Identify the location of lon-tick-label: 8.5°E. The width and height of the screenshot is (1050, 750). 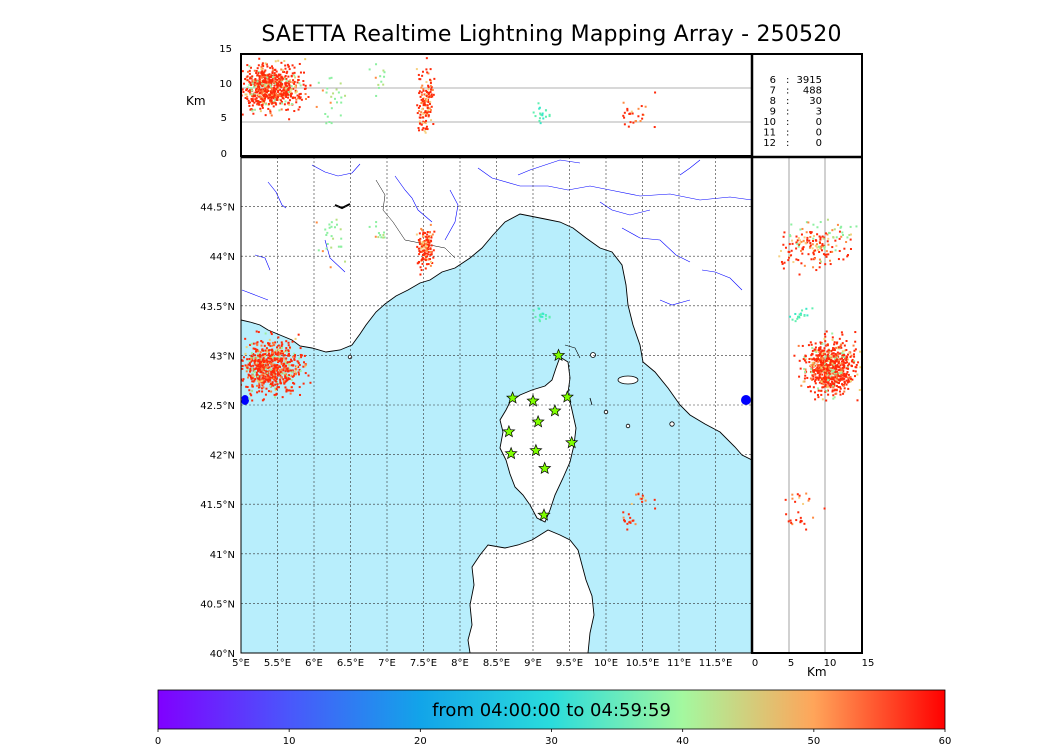
(496, 663).